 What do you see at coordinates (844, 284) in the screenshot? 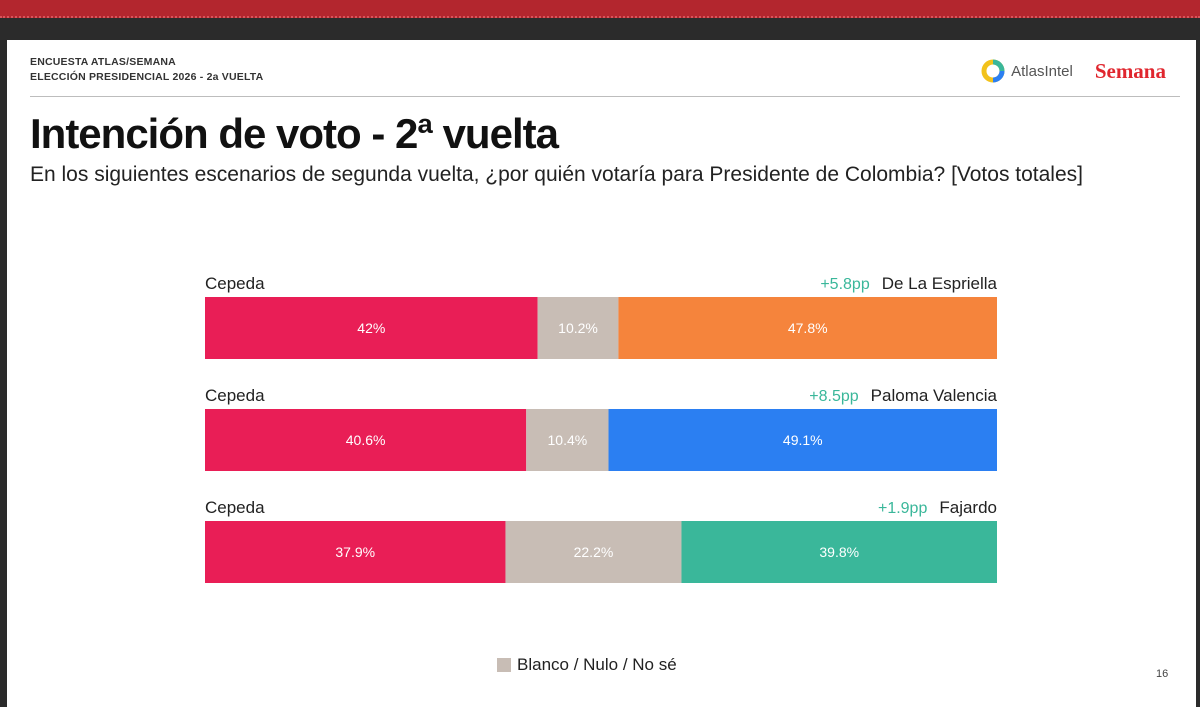
I see `scenario-margin: +5.8pp` at bounding box center [844, 284].